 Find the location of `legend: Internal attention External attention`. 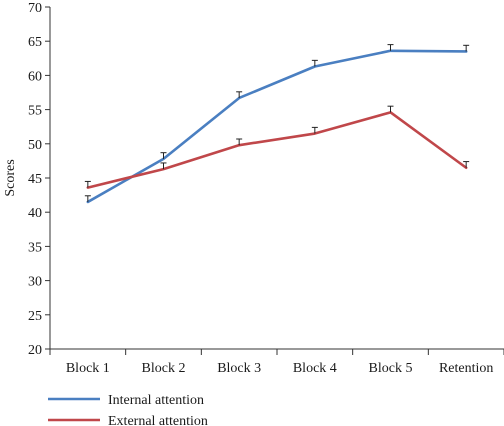

legend: Internal attention External attention is located at coordinates (128, 409).